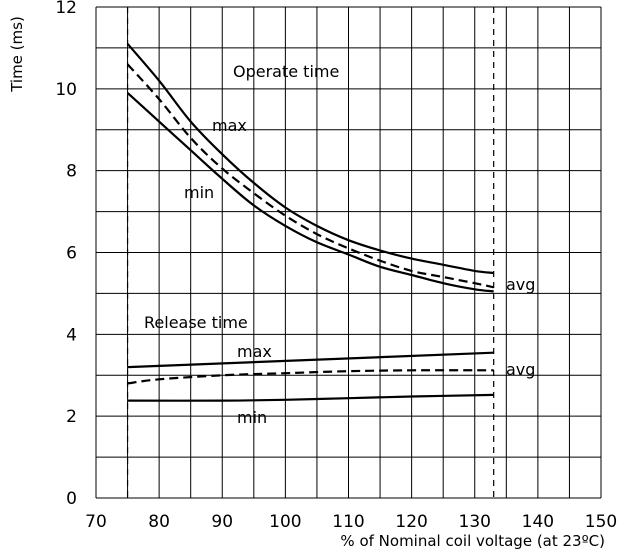  I want to click on operate-min-label: min, so click(199, 192).